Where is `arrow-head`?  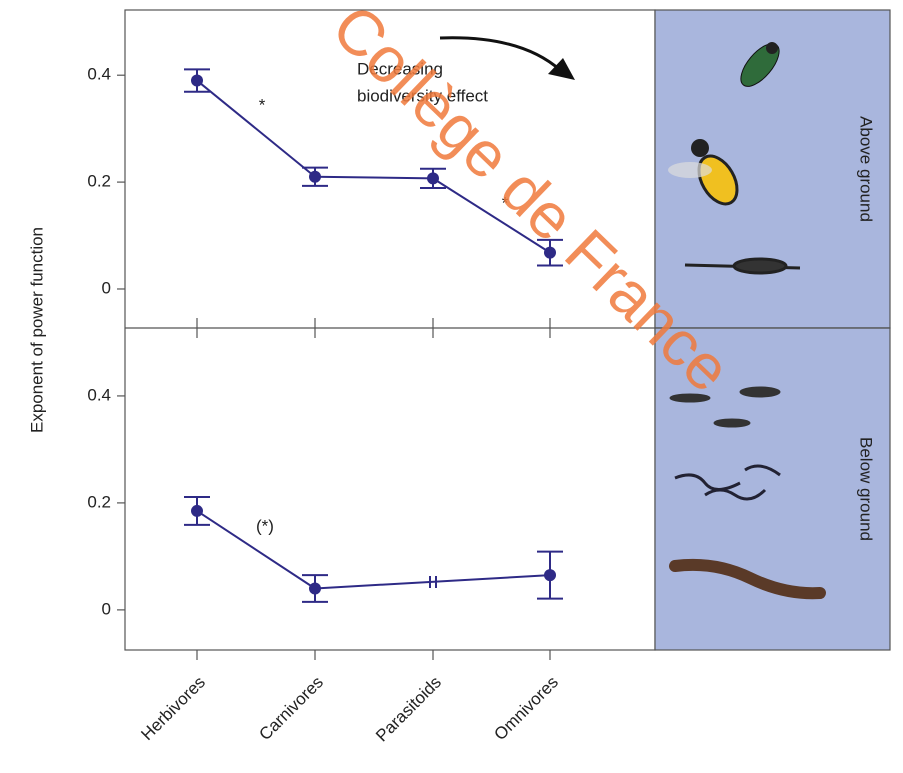 arrow-head is located at coordinates (561, 69).